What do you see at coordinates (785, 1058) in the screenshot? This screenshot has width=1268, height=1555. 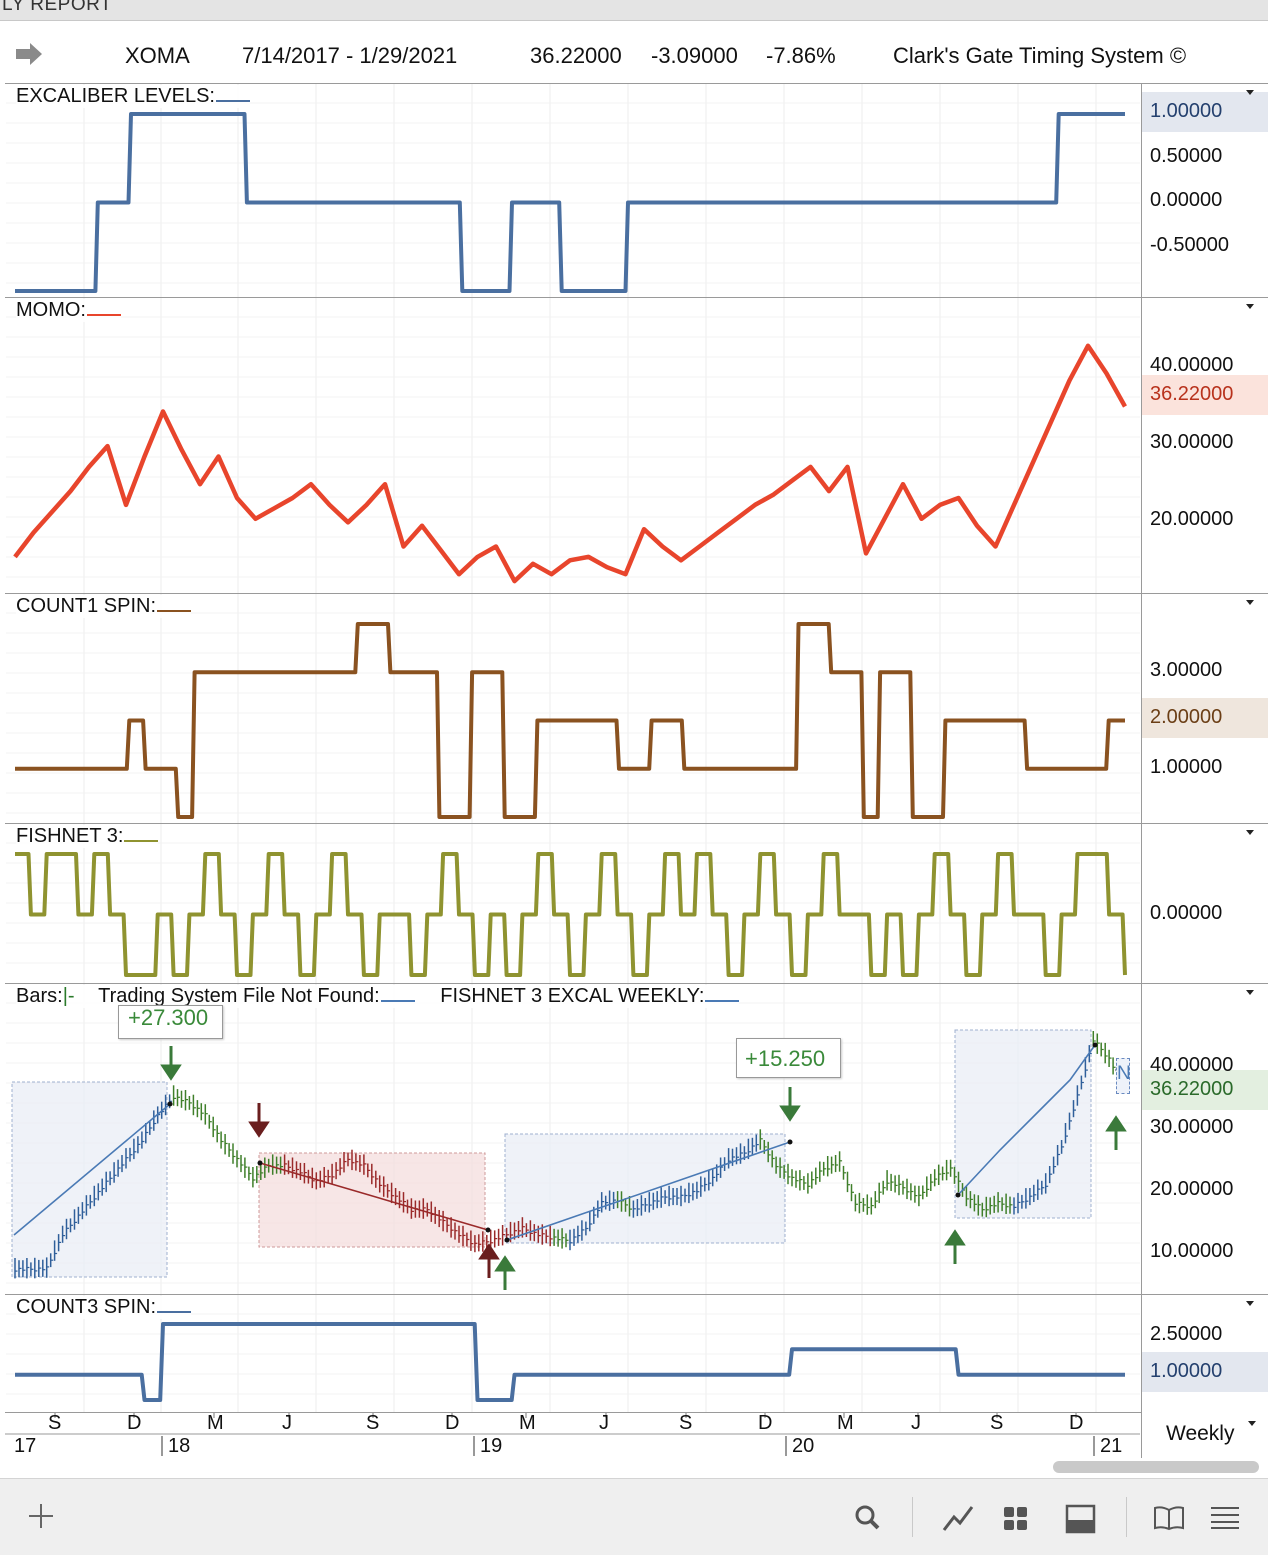 I see `gain-callout-2-text: +15.250` at bounding box center [785, 1058].